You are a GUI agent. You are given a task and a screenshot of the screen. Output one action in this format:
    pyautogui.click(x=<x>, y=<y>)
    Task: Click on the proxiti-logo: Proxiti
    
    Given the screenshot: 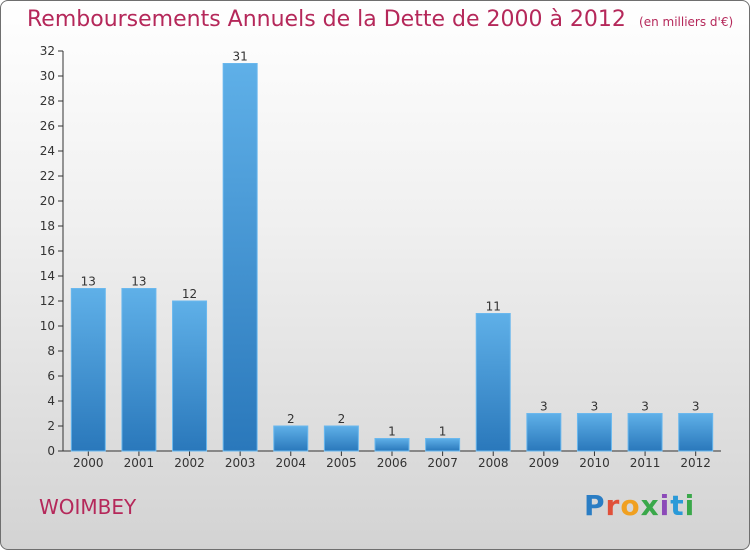 What is the action you would take?
    pyautogui.click(x=639, y=505)
    